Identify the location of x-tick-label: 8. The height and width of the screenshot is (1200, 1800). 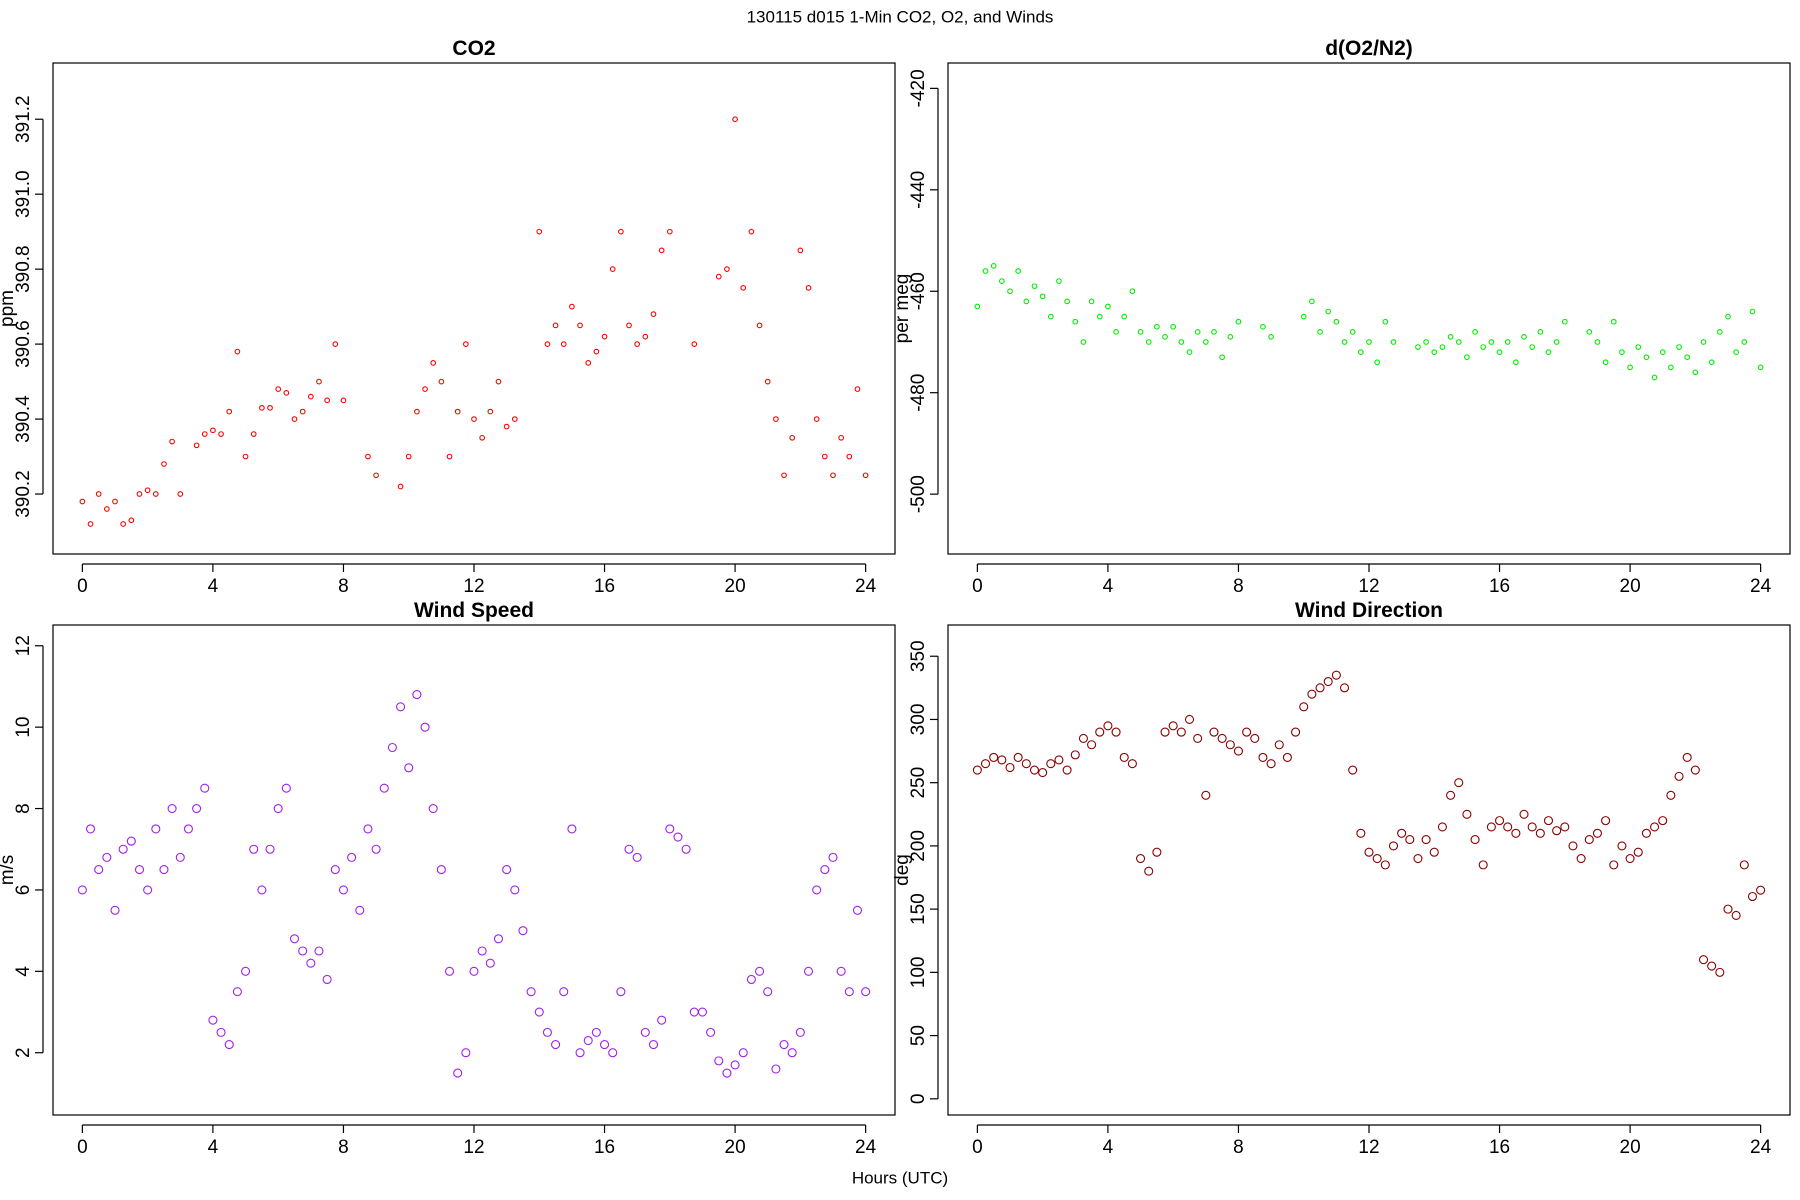
(1238, 586).